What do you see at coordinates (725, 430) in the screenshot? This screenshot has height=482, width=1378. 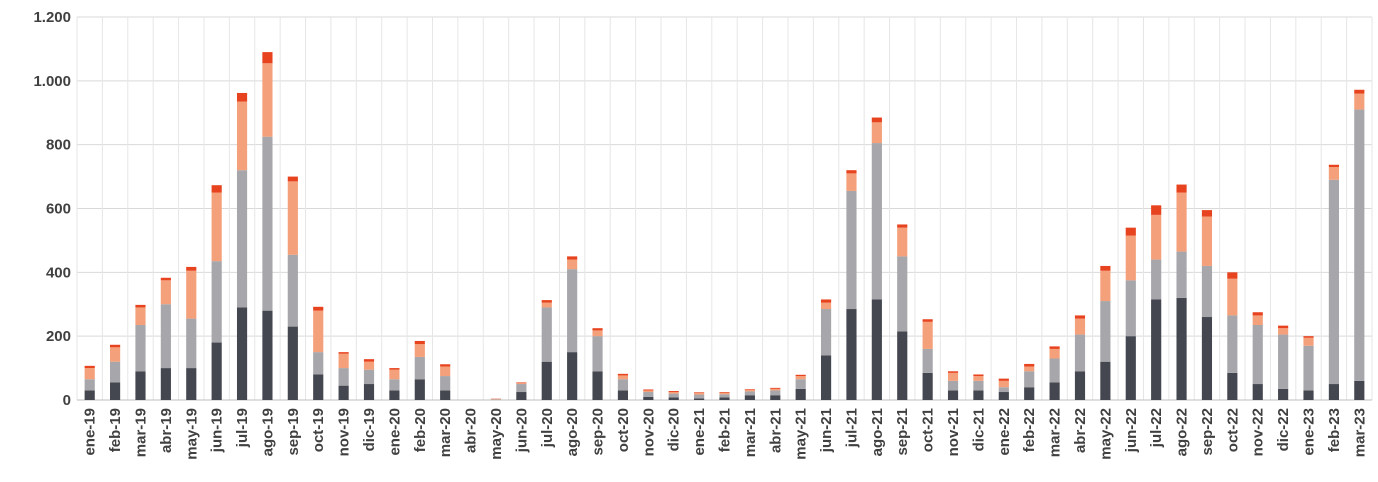 I see `x-tick-label: feb-21` at bounding box center [725, 430].